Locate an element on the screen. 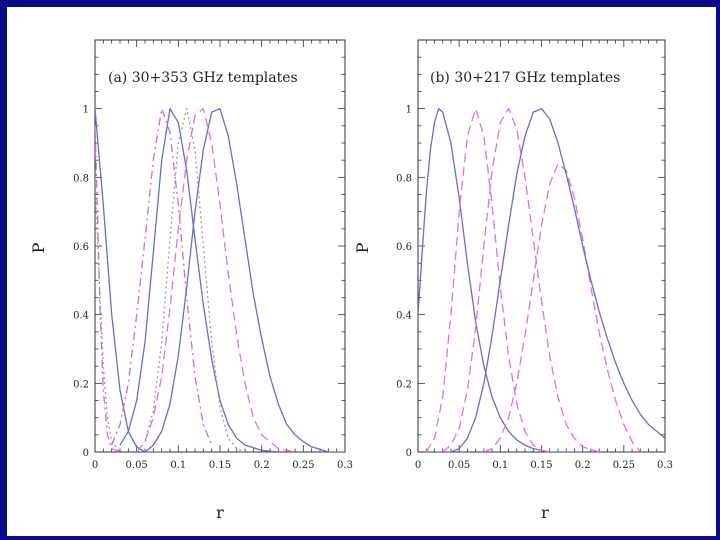  series-line-dashdot is located at coordinates (108, 288).